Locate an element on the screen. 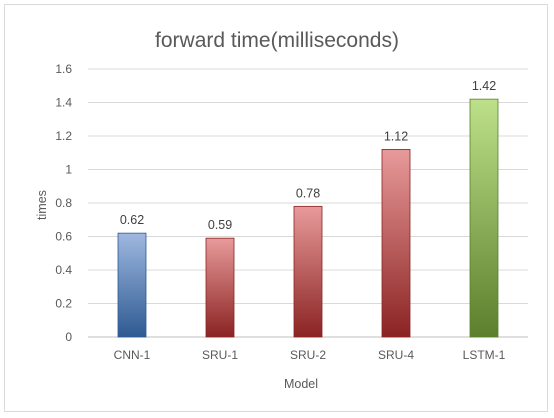 The image size is (554, 418). data-label: 1.12 is located at coordinates (396, 136).